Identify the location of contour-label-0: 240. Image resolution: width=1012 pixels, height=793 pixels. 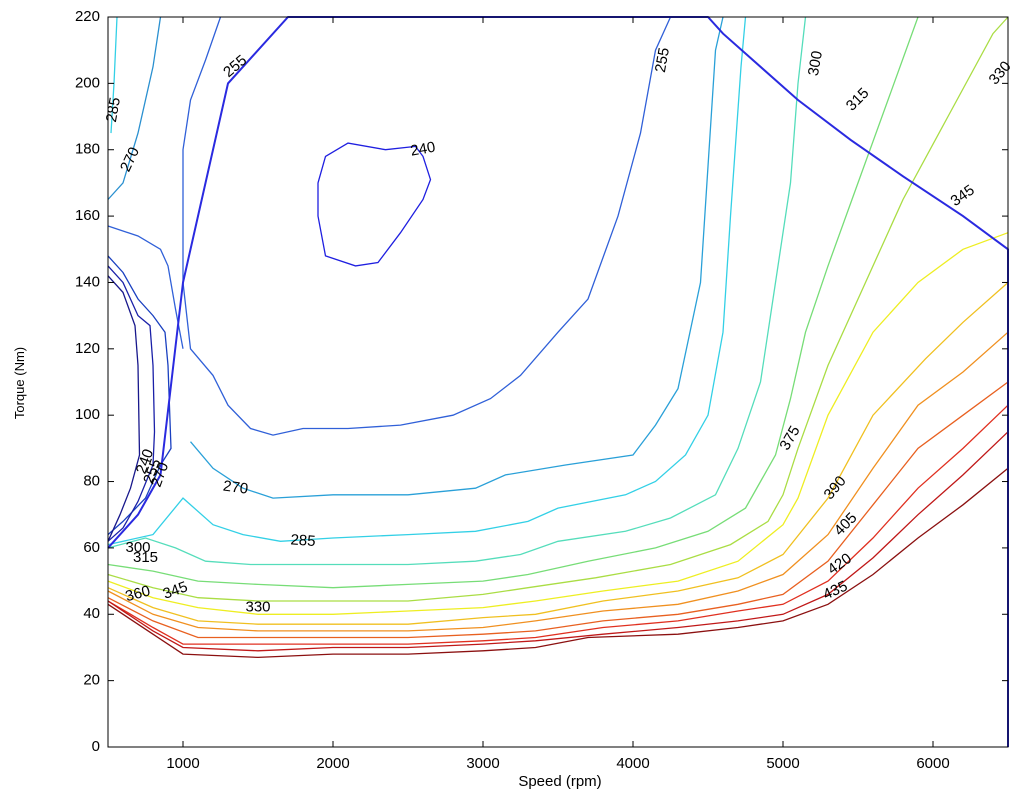
(423, 149).